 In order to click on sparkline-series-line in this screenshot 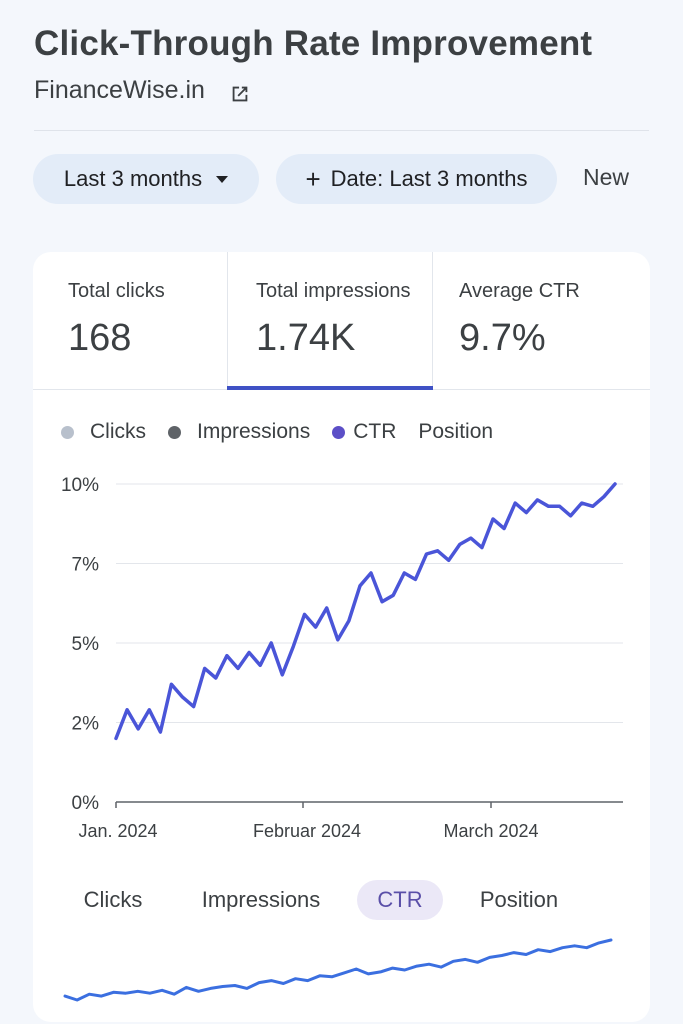, I will do `click(338, 970)`.